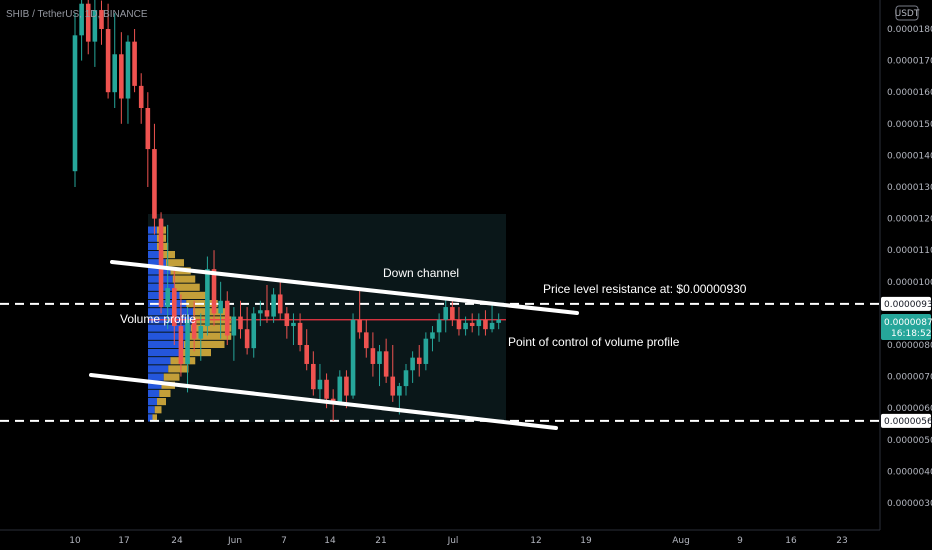 The width and height of the screenshot is (932, 550). What do you see at coordinates (907, 13) in the screenshot?
I see `currency-button: USDT` at bounding box center [907, 13].